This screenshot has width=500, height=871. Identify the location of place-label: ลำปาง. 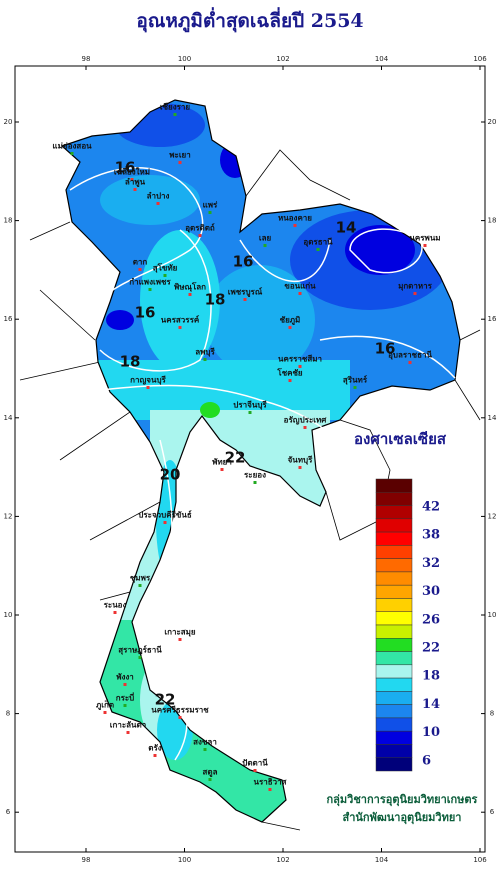
(158, 196).